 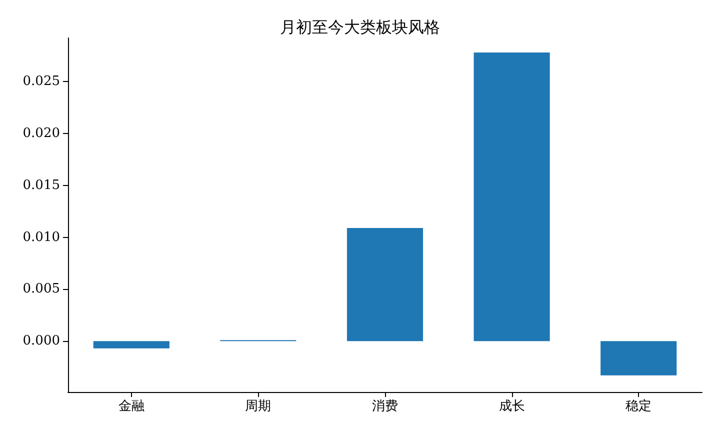 What do you see at coordinates (258, 406) in the screenshot?
I see `x-tick-label: 周期` at bounding box center [258, 406].